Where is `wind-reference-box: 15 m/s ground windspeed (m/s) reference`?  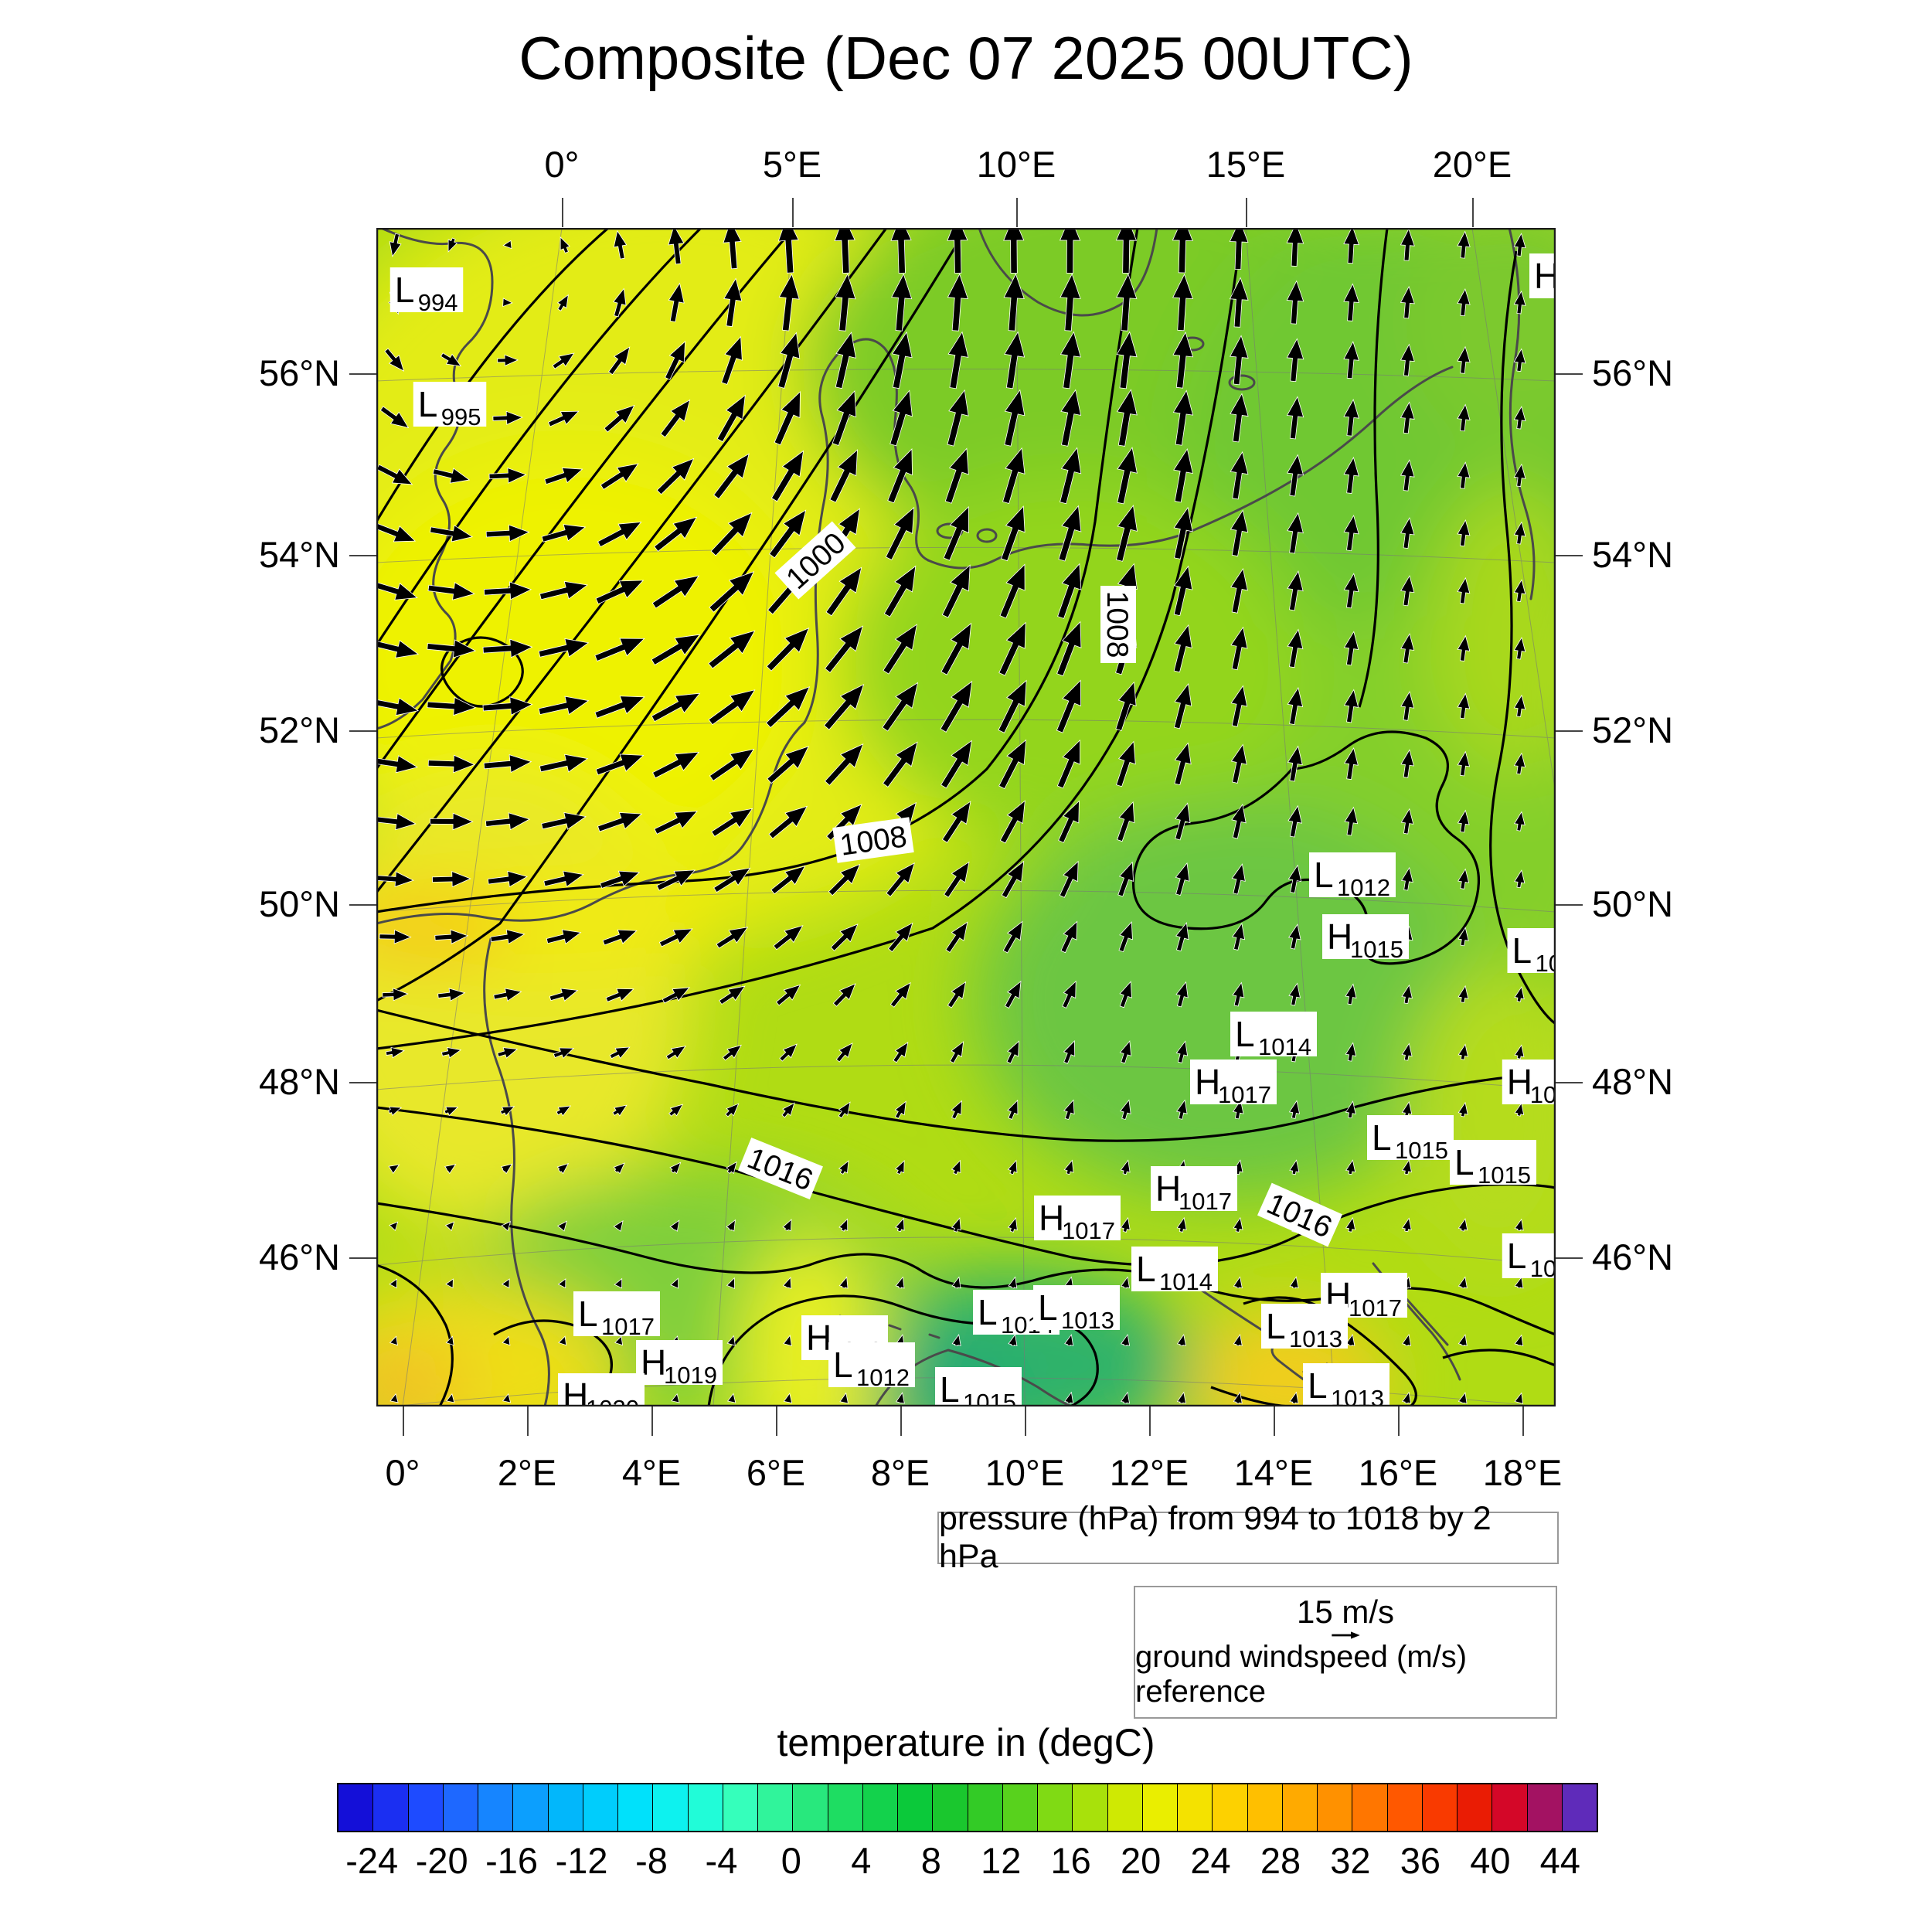 wind-reference-box: 15 m/s ground windspeed (m/s) reference is located at coordinates (1346, 1653).